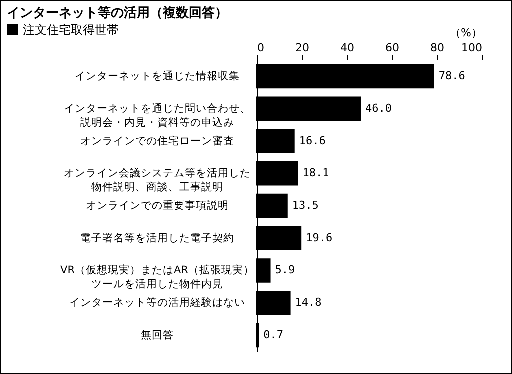 The width and height of the screenshot is (512, 374). What do you see at coordinates (452, 76) in the screenshot?
I see `data-label: 78.6` at bounding box center [452, 76].